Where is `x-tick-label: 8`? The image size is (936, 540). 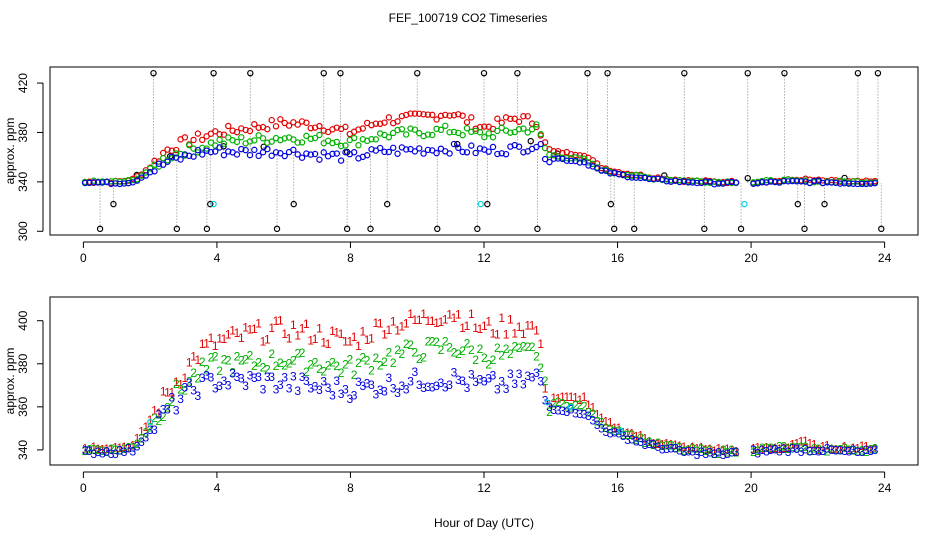
x-tick-label: 8 is located at coordinates (350, 258).